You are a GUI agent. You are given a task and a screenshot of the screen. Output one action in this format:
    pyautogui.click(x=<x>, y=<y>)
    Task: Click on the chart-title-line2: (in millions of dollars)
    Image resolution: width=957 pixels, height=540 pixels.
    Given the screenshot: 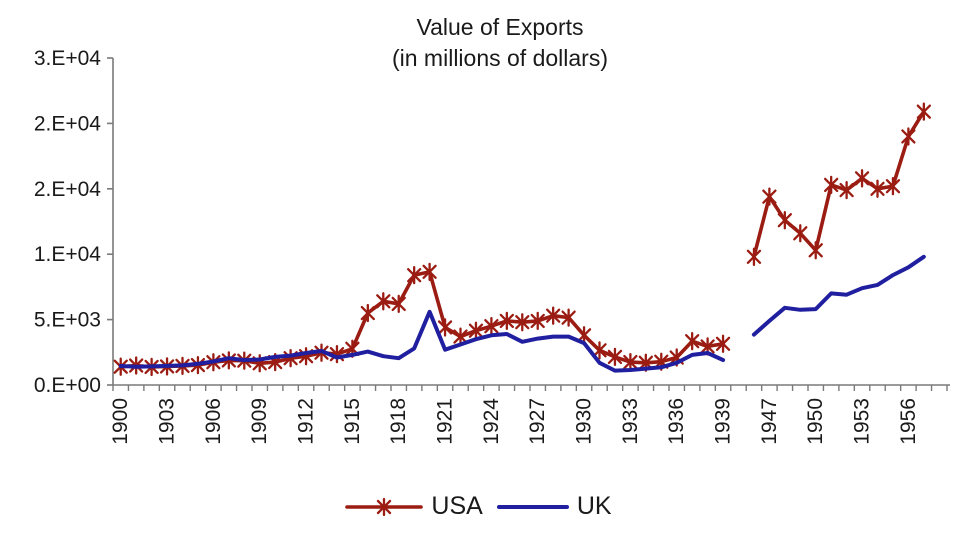 What is the action you would take?
    pyautogui.click(x=499, y=58)
    